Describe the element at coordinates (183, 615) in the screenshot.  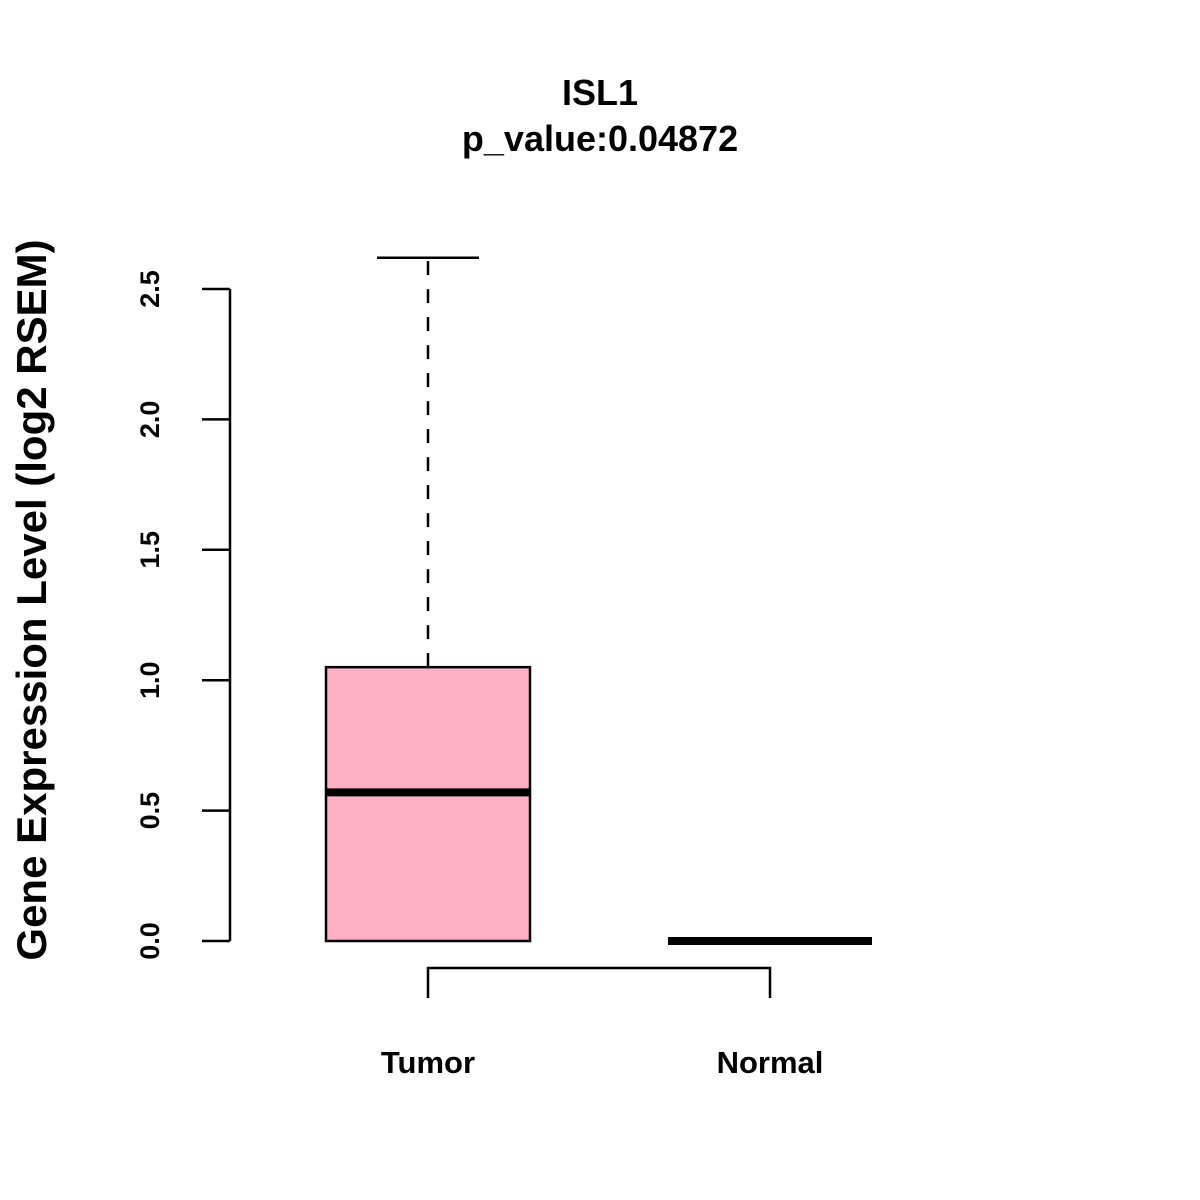
I see `y-axis: 0.0 0.5 1.0 1.5 2.0 2.5` at that location.